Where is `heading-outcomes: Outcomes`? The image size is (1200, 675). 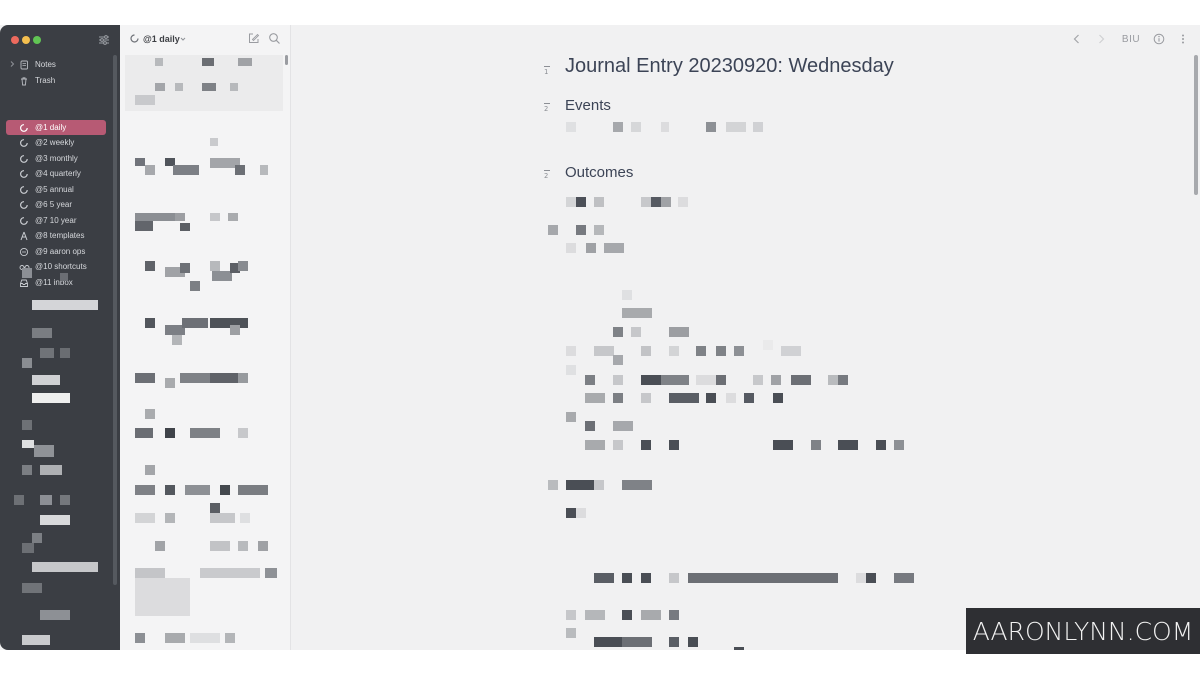 heading-outcomes: Outcomes is located at coordinates (599, 172).